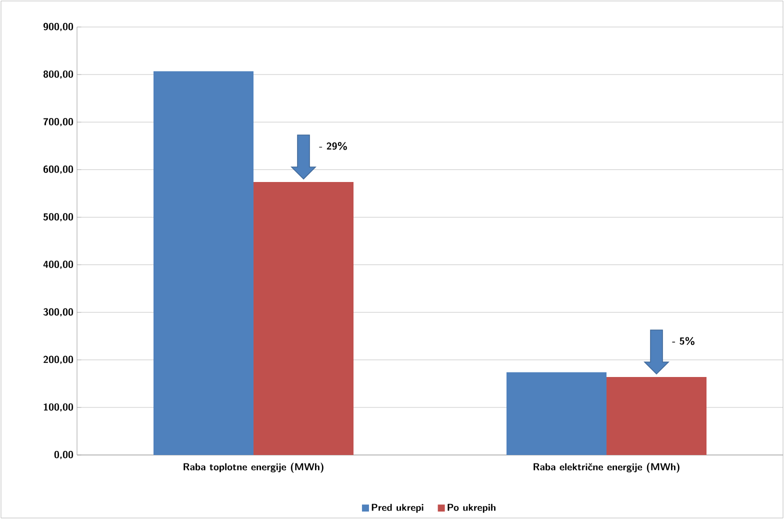  I want to click on y-tick-label: 400,00, so click(58, 264).